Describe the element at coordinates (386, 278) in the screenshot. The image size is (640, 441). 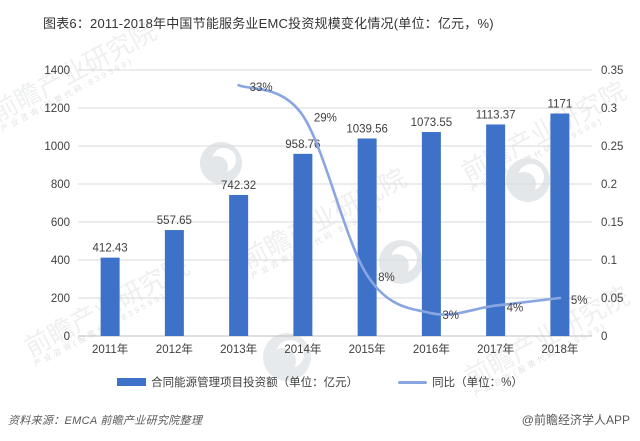
I see `line-value-label: 8%` at that location.